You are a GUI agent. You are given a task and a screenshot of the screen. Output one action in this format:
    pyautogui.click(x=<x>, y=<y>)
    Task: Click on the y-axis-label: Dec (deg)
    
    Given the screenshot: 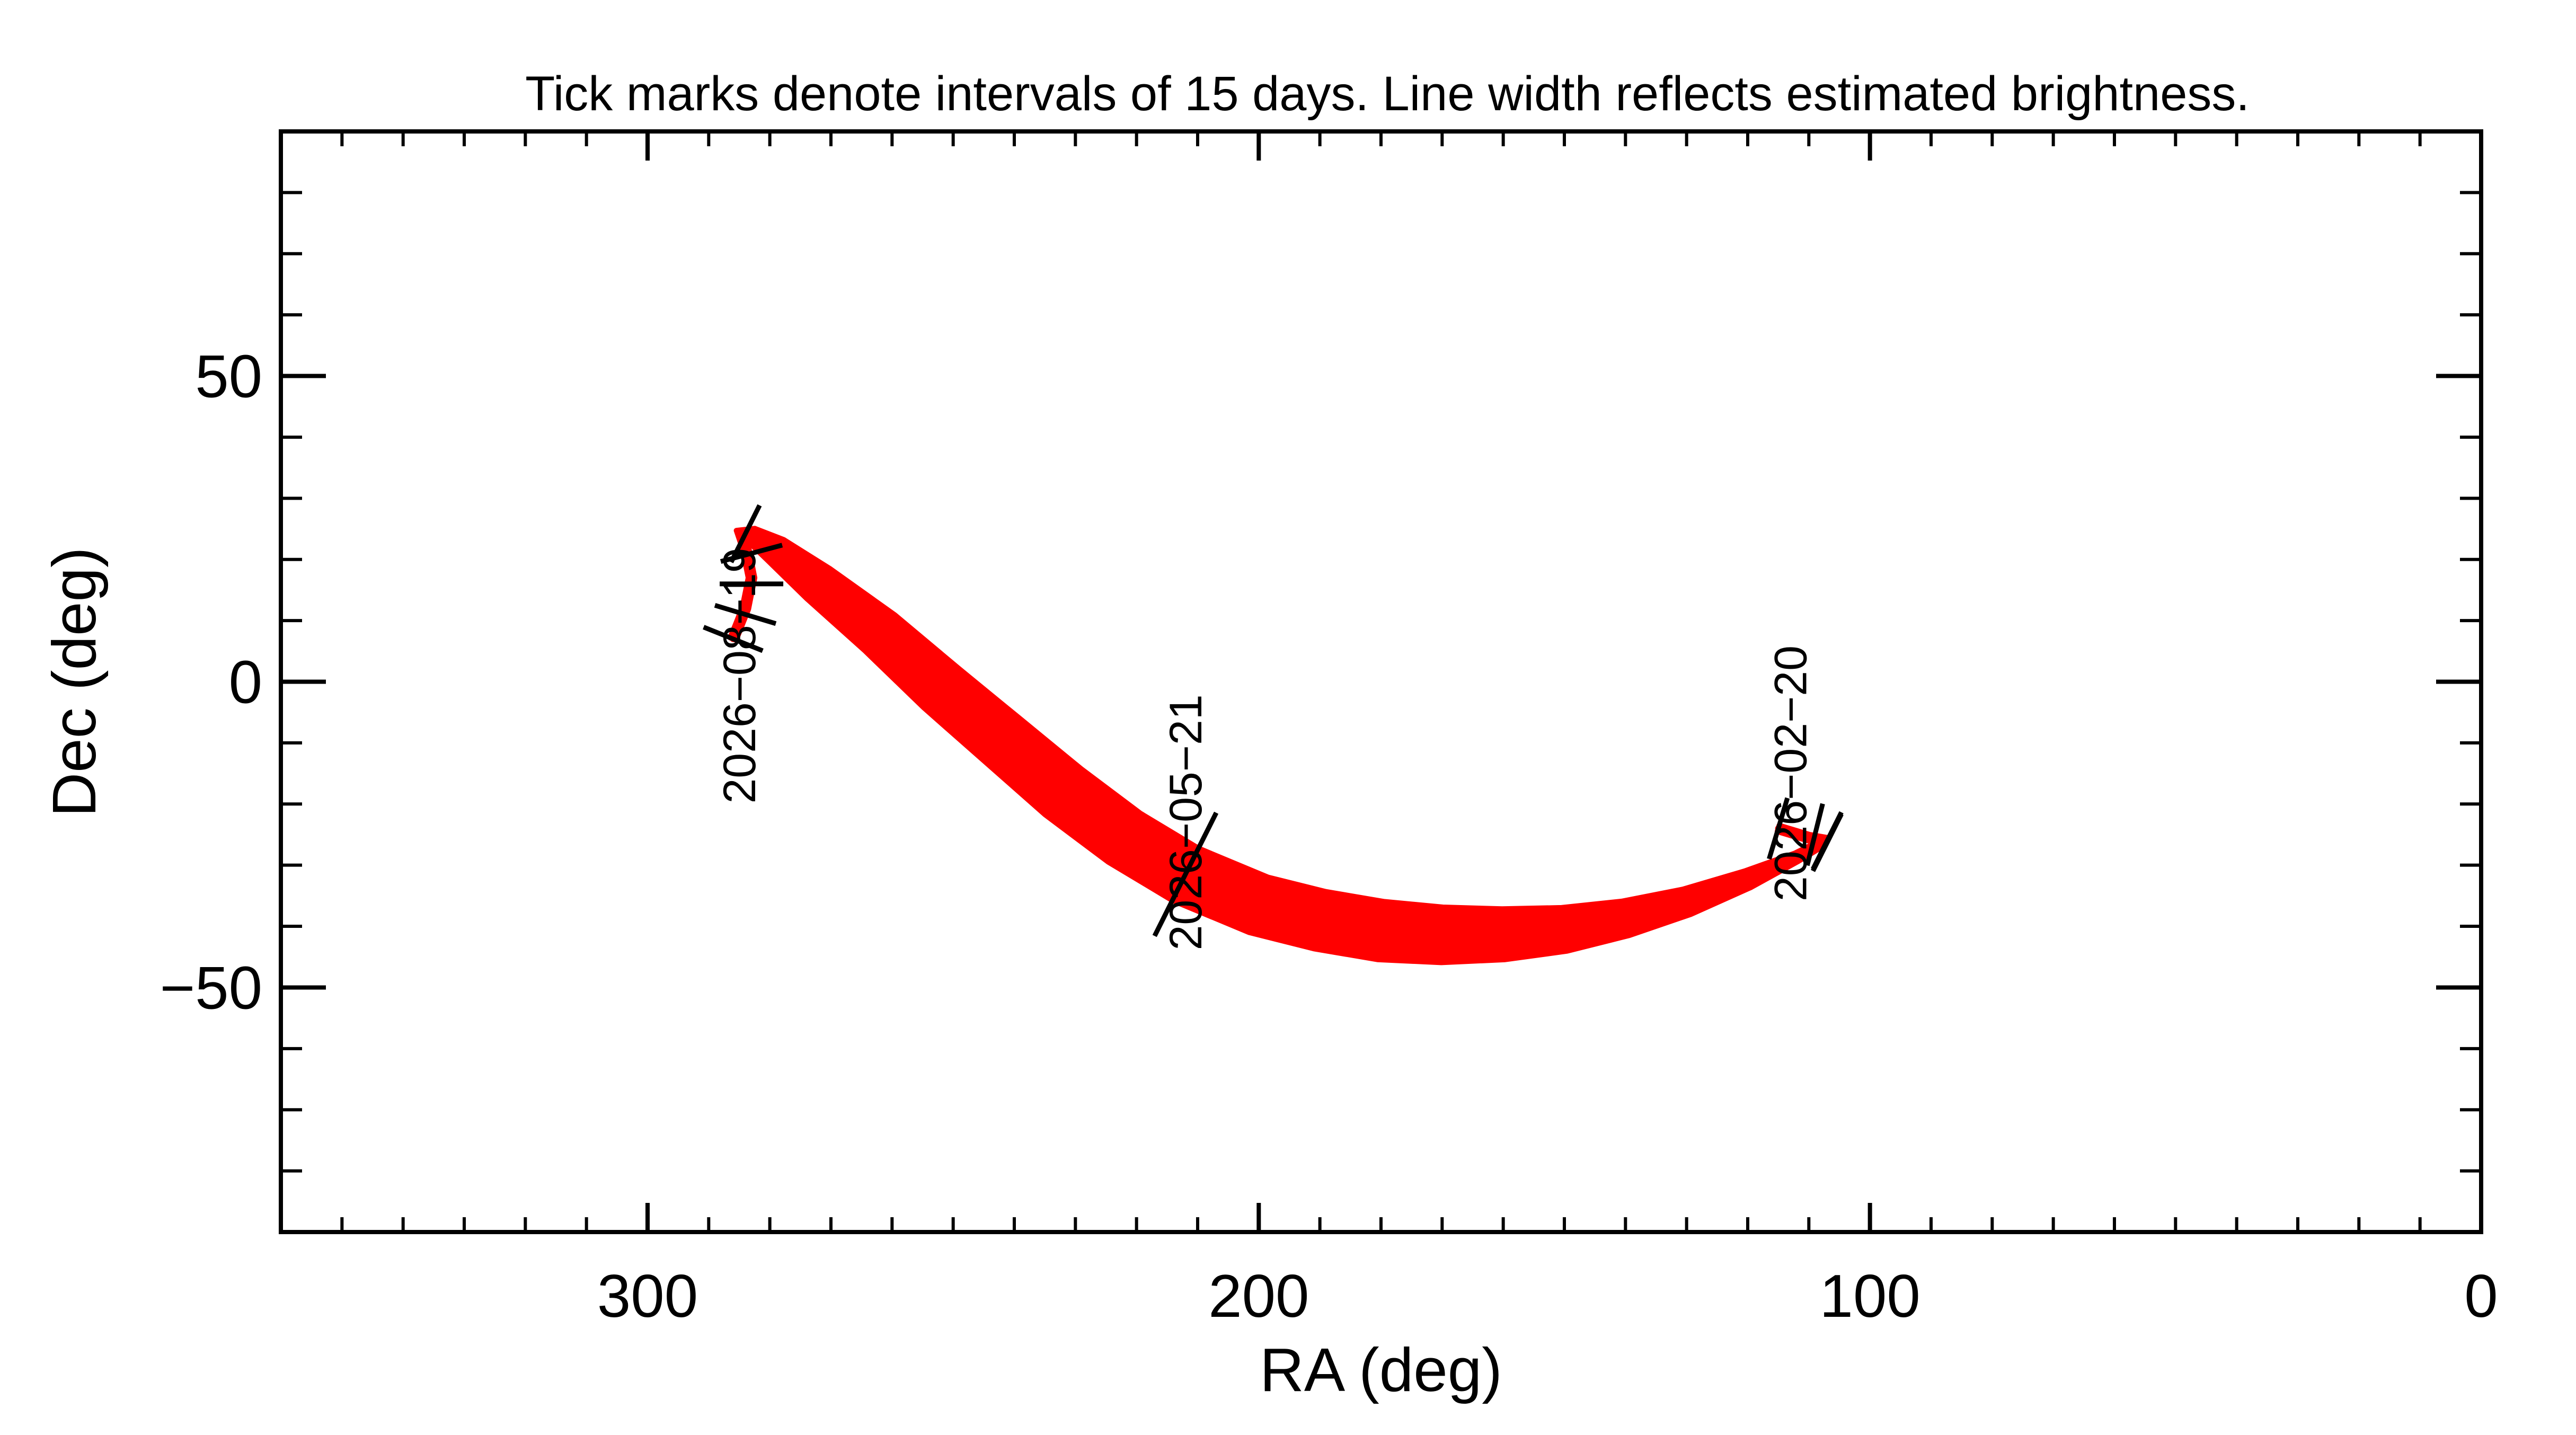 What is the action you would take?
    pyautogui.click(x=74, y=682)
    